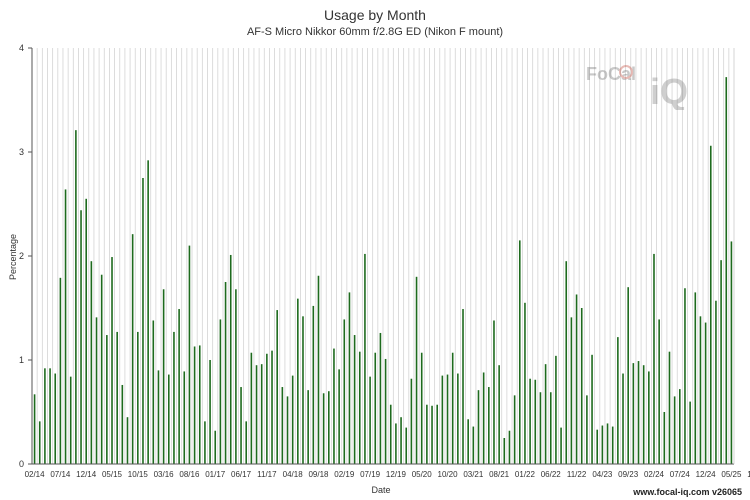  Describe the element at coordinates (695, 378) in the screenshot. I see `bar-10/24` at that location.